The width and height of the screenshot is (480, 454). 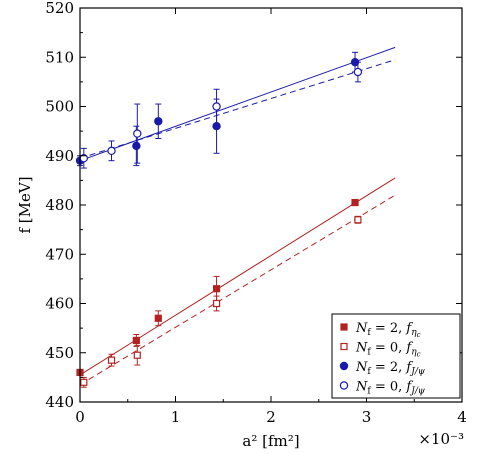 I want to click on x-axis-title: a² [fm²], so click(x=270, y=441).